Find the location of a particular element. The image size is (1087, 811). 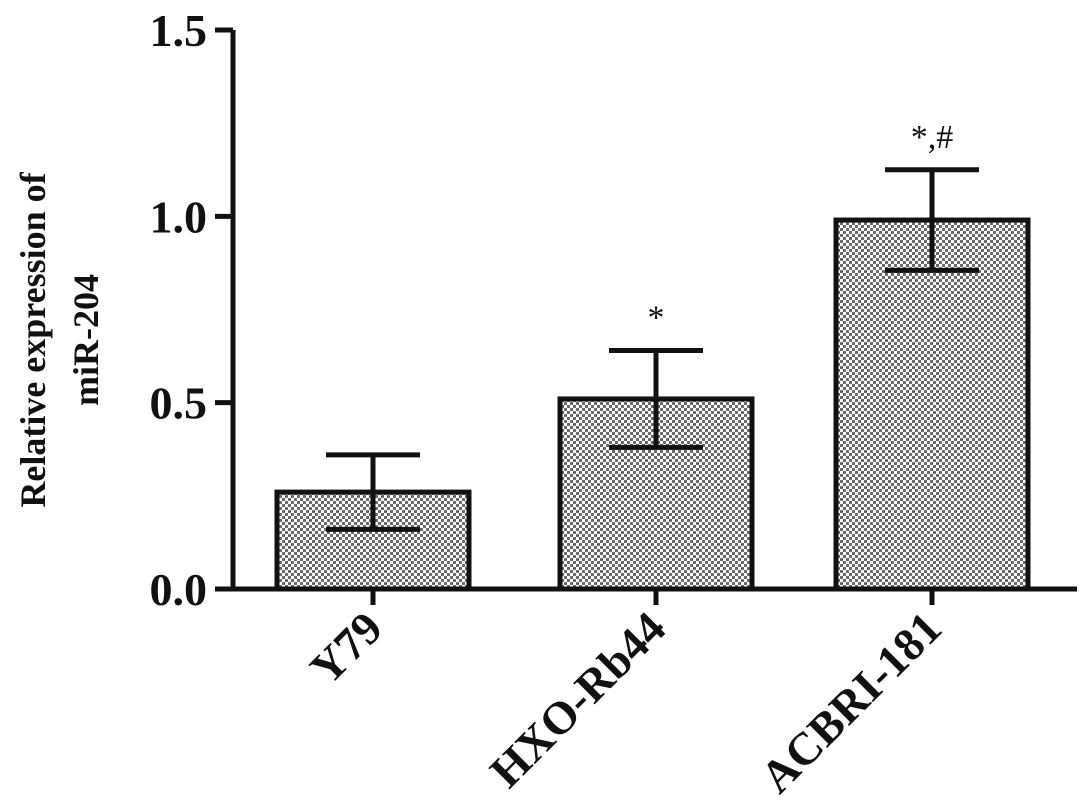

y-tick-label: 0.5 is located at coordinates (179, 403).